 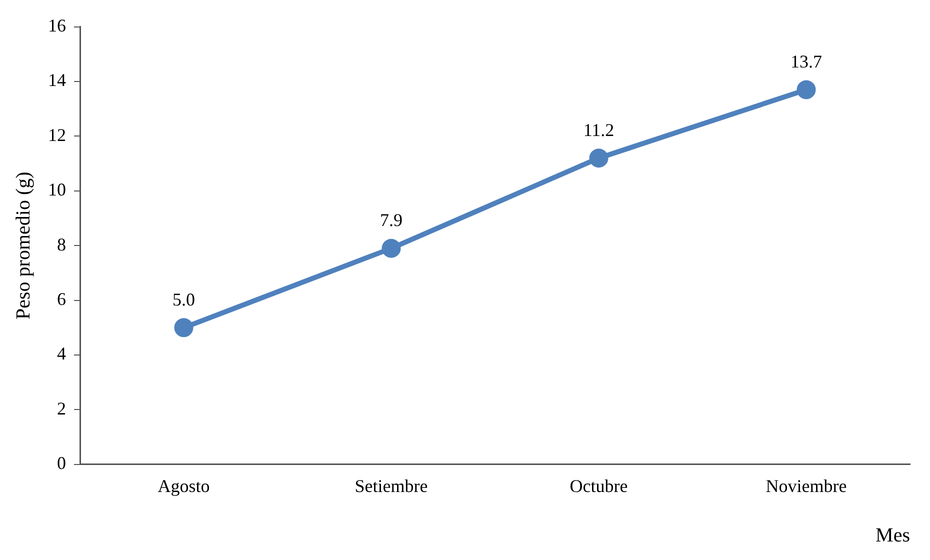 What do you see at coordinates (183, 299) in the screenshot?
I see `data-label: 5.0` at bounding box center [183, 299].